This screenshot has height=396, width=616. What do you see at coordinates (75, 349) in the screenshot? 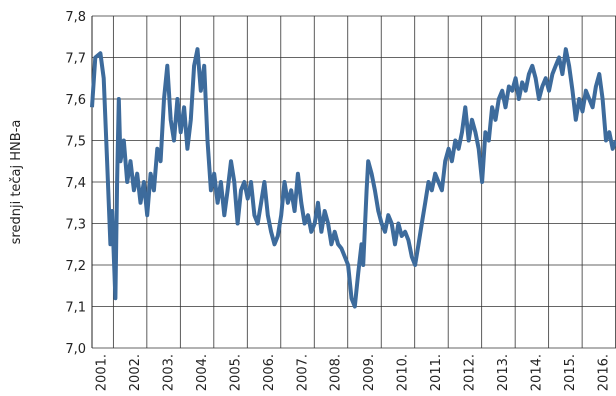
I see `y-tick-label: 7,0` at bounding box center [75, 349].